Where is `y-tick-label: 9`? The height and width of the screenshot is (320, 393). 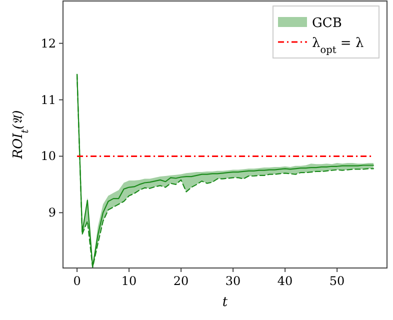 y-tick-label: 9 is located at coordinates (52, 213).